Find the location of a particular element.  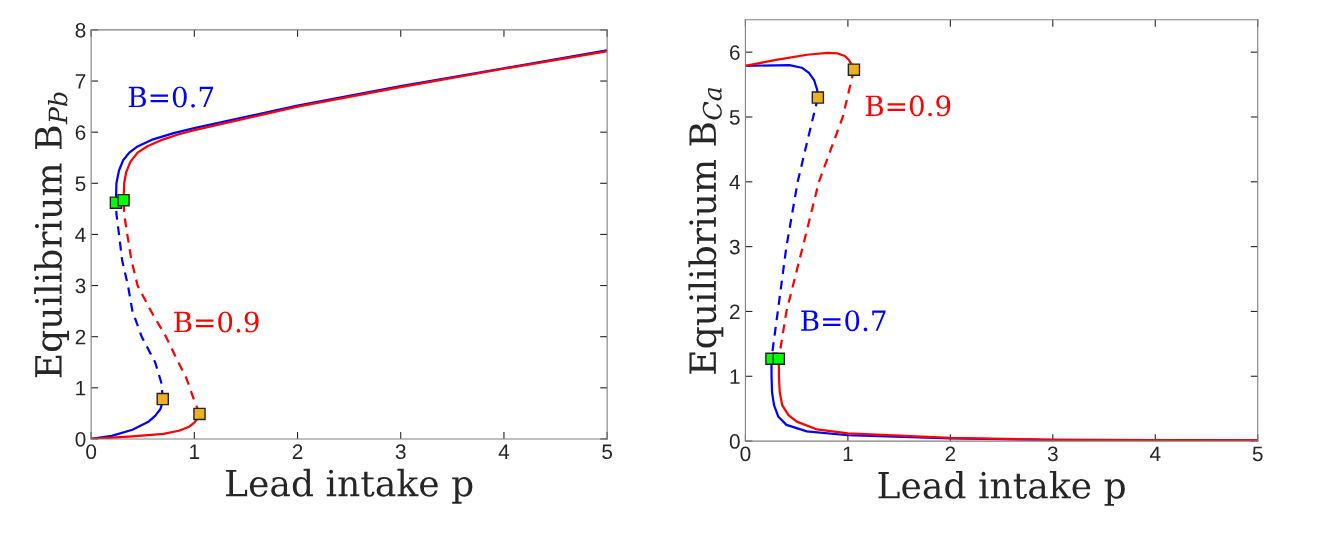

y-tick-label: 8 is located at coordinates (80, 30).